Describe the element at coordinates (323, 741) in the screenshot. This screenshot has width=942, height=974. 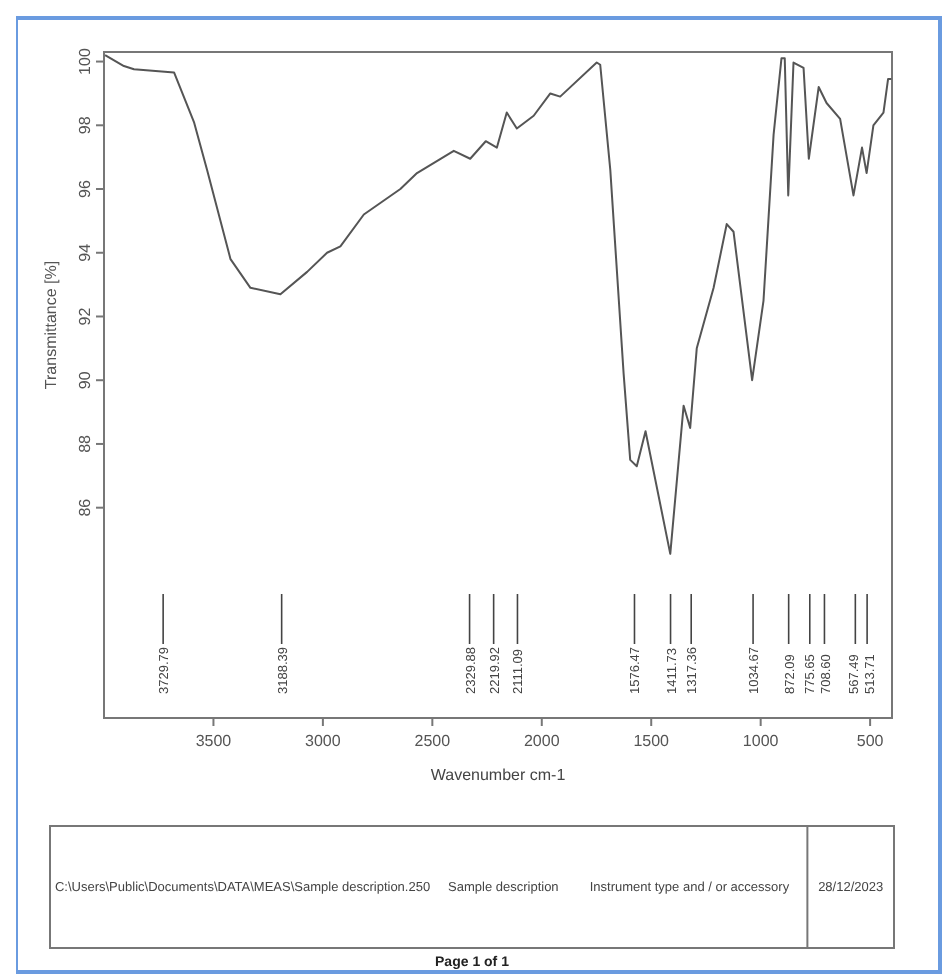
I see `x-tick-label: 3000` at that location.